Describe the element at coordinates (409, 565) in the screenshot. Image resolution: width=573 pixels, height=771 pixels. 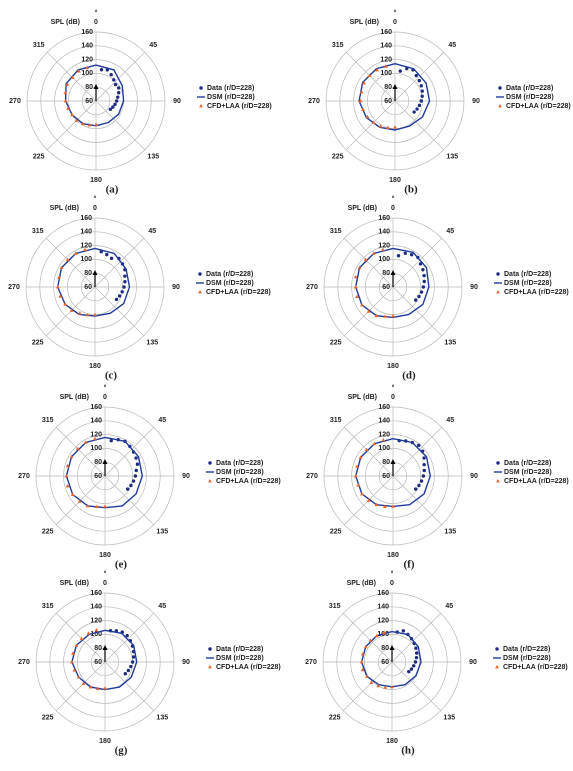
I see `panel-label: (f)` at that location.